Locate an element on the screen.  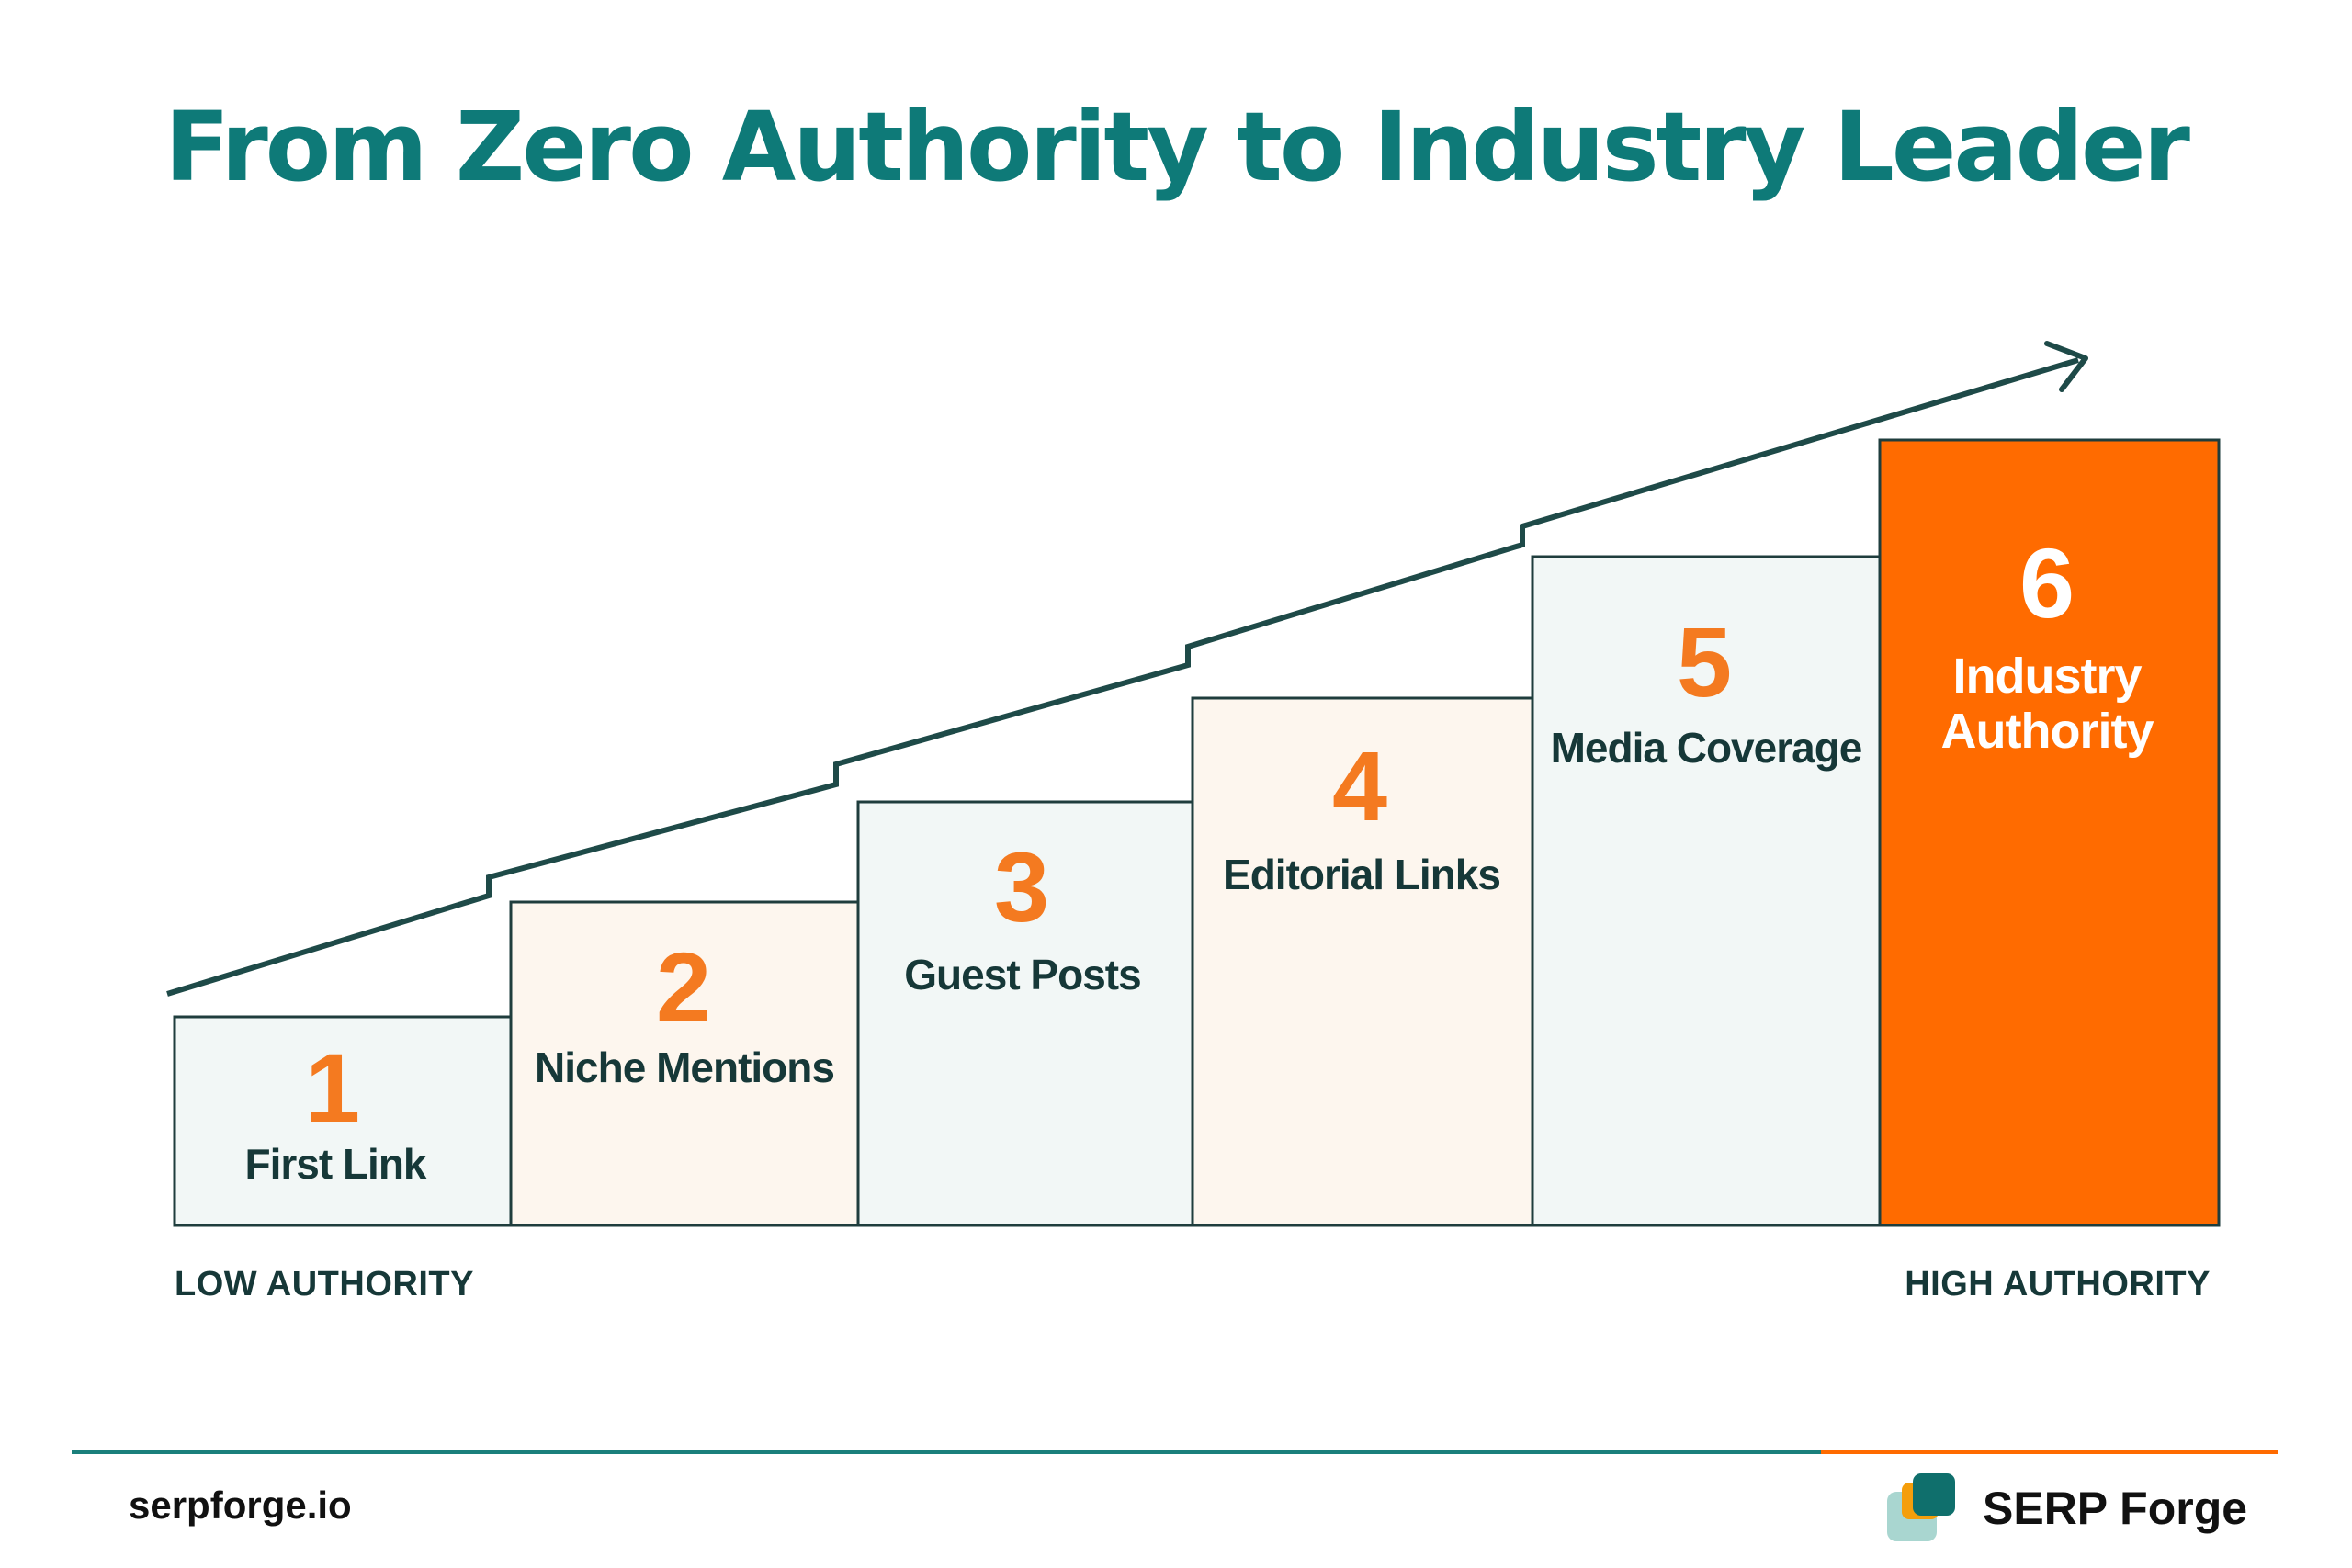
step-6-box is located at coordinates (2049, 832).